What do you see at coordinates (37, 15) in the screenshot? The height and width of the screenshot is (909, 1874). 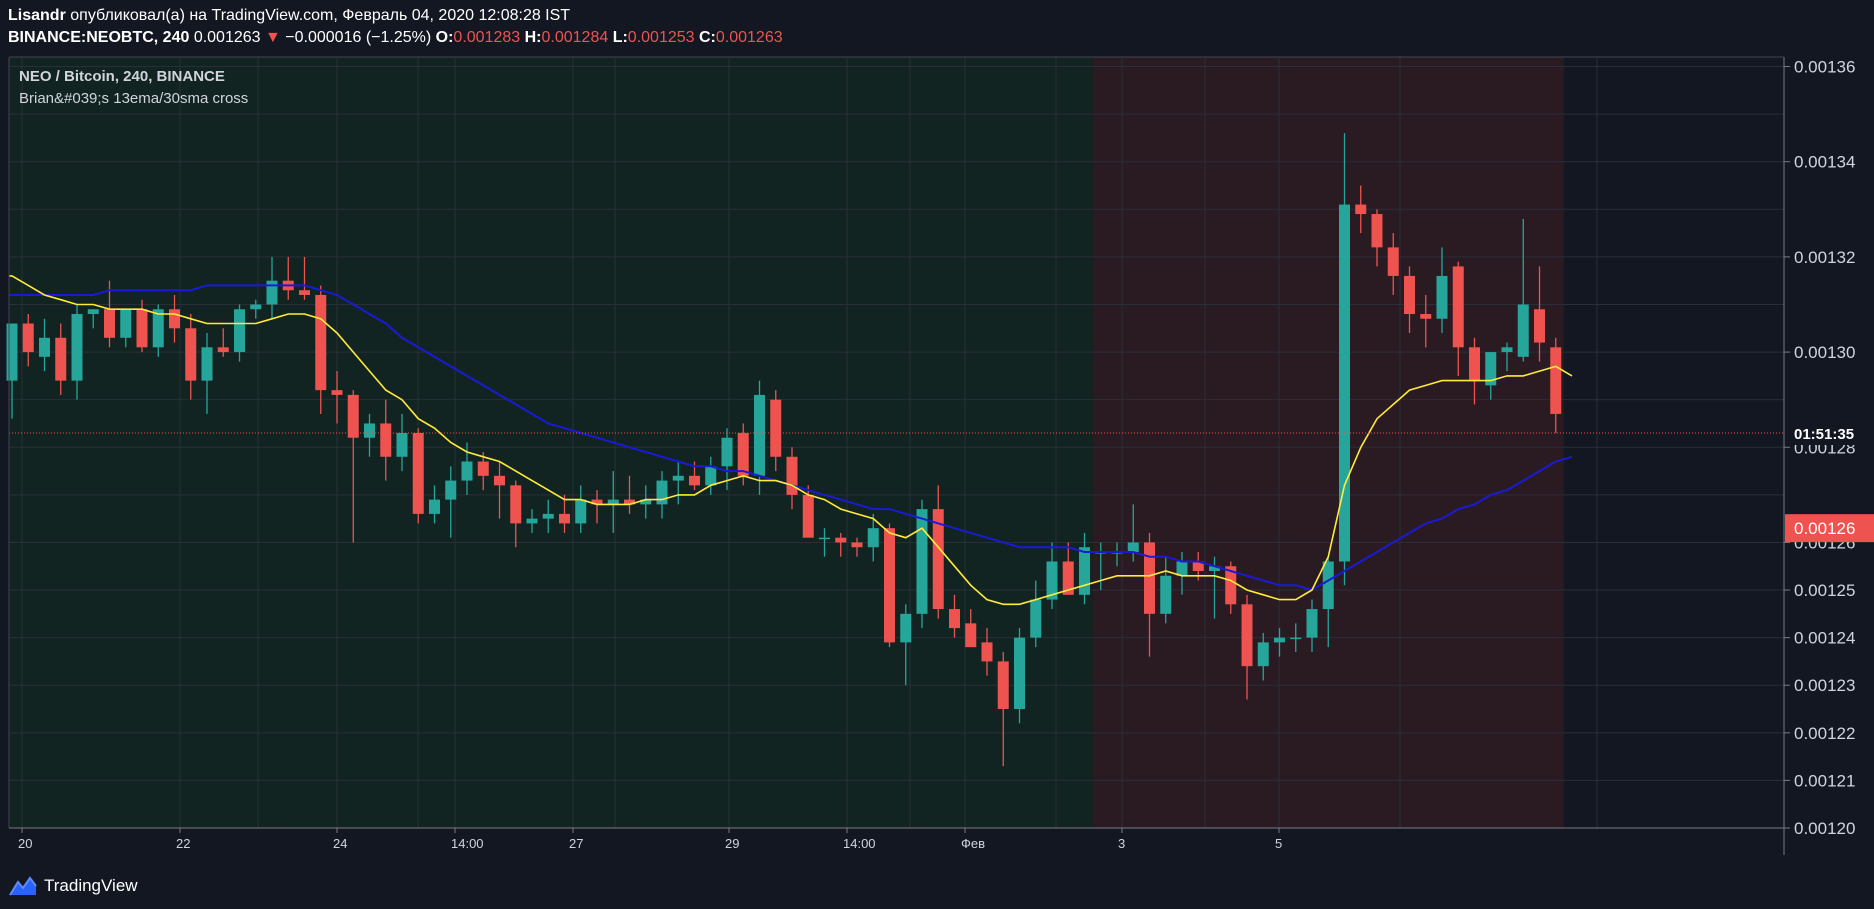 I see `author-name: Lisandr` at bounding box center [37, 15].